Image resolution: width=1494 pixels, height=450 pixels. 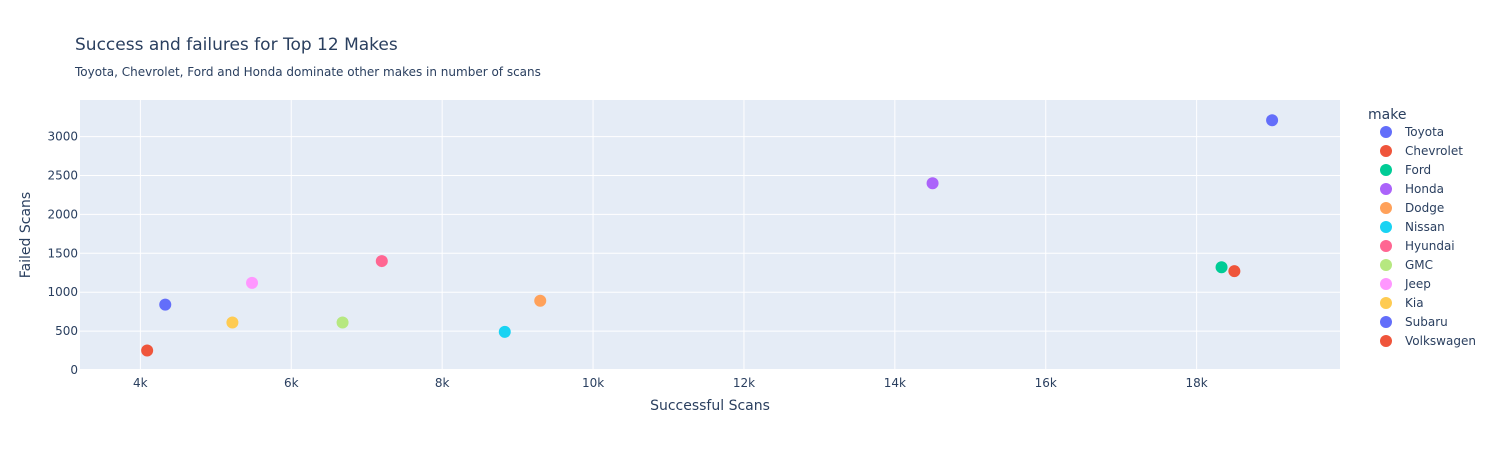 What do you see at coordinates (1402, 303) in the screenshot?
I see `legend-item-kia: Kia` at bounding box center [1402, 303].